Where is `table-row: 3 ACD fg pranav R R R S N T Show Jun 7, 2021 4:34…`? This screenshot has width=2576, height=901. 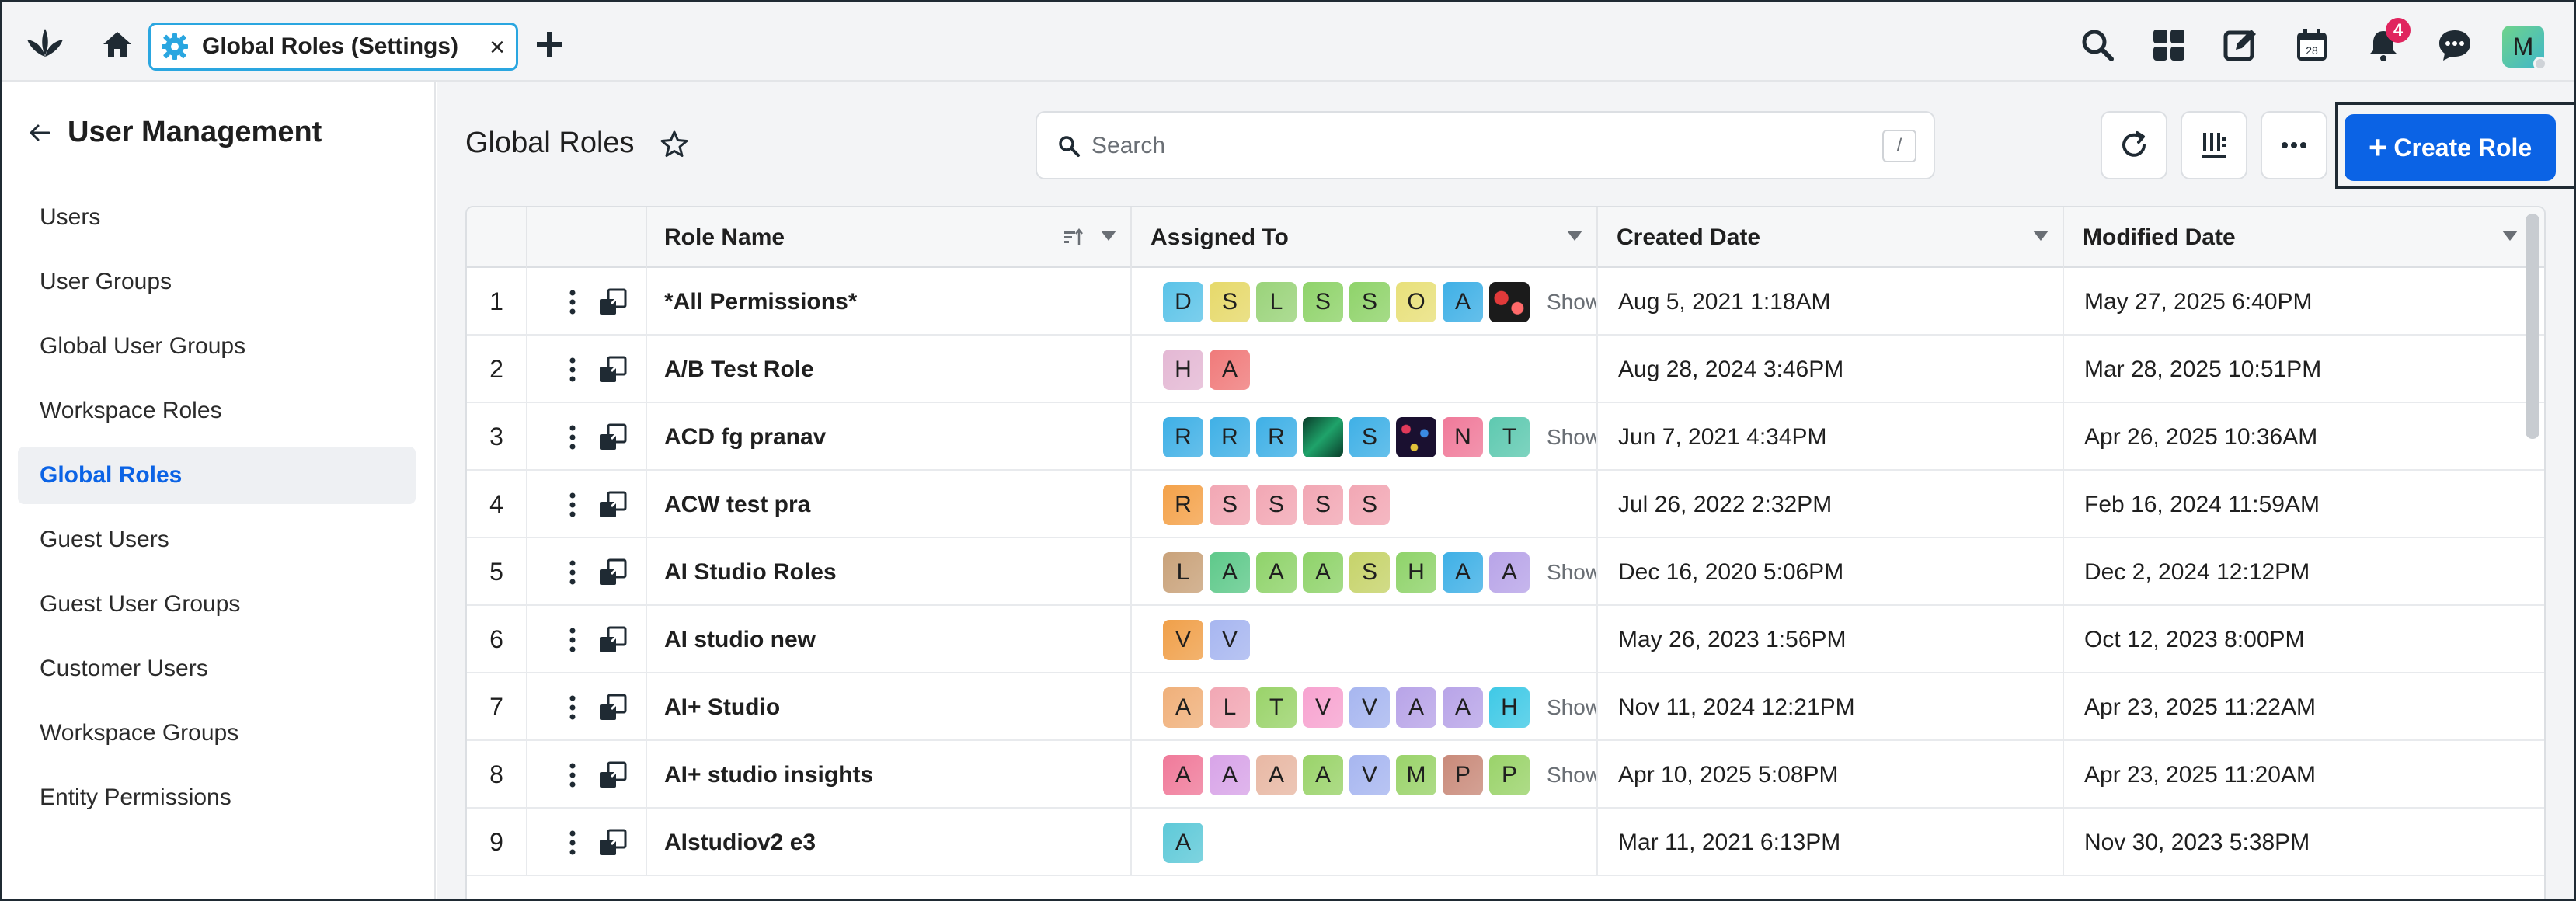
table-row: 3 ACD fg pranav R R R S N T Show Jun 7, 2021 4:34… is located at coordinates (1506, 437).